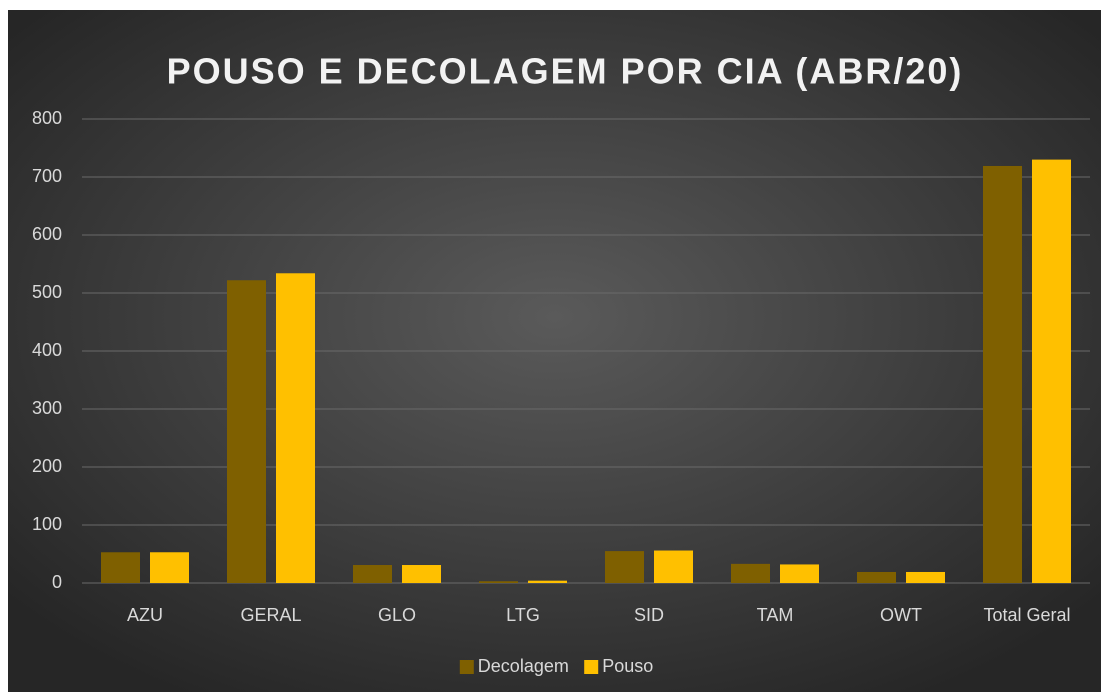  I want to click on x-tick-label: OWT, so click(901, 615).